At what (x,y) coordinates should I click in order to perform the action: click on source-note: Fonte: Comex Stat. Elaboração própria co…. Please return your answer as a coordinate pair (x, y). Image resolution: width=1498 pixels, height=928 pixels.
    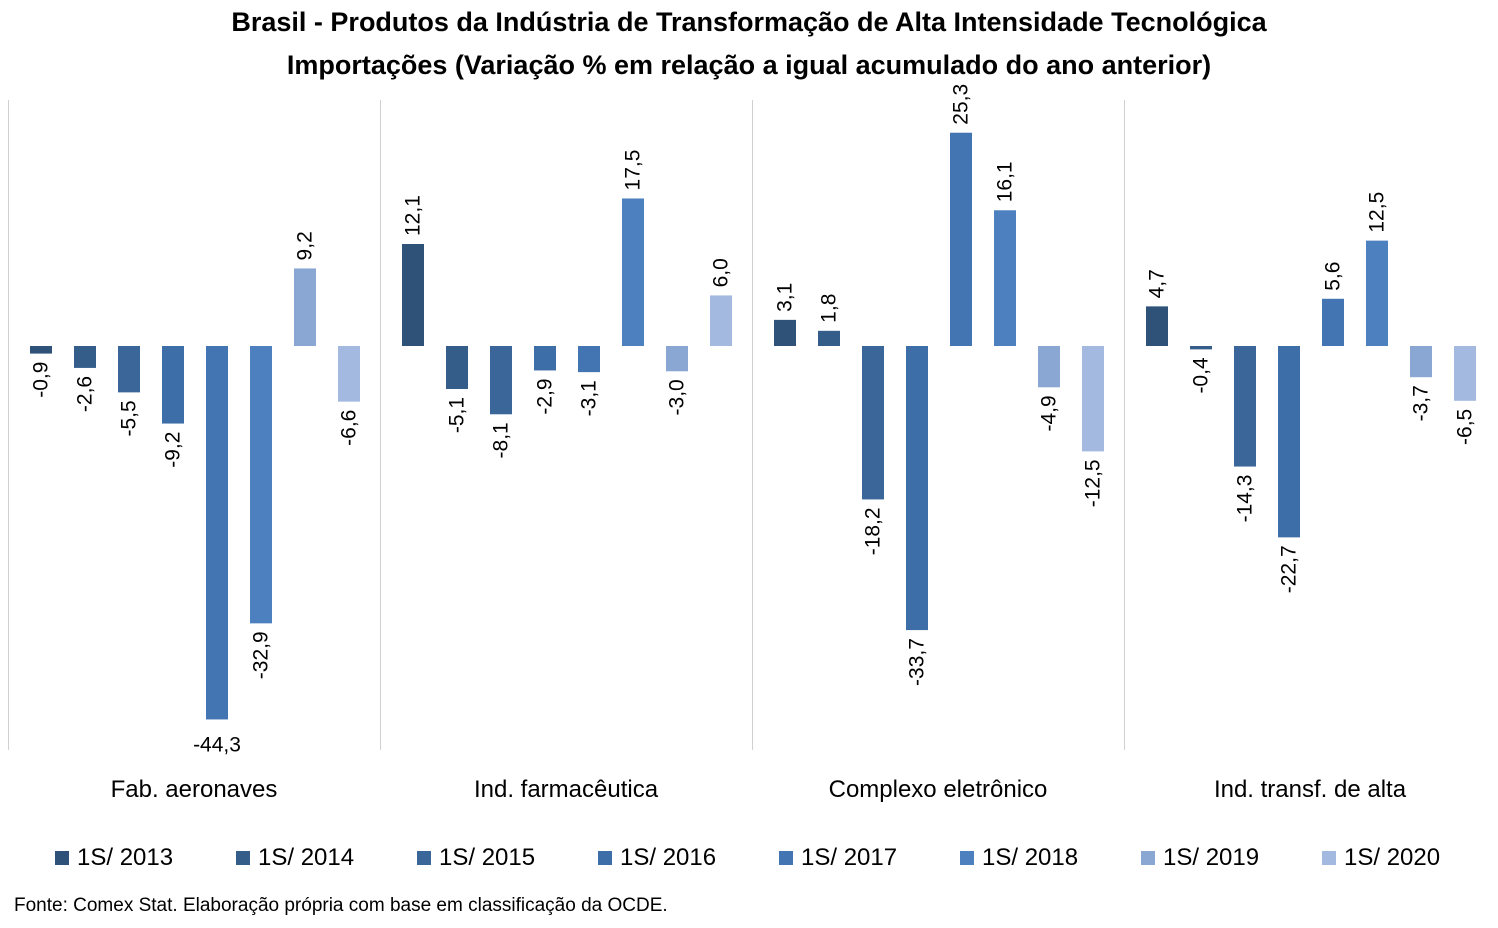
    Looking at the image, I should click on (341, 905).